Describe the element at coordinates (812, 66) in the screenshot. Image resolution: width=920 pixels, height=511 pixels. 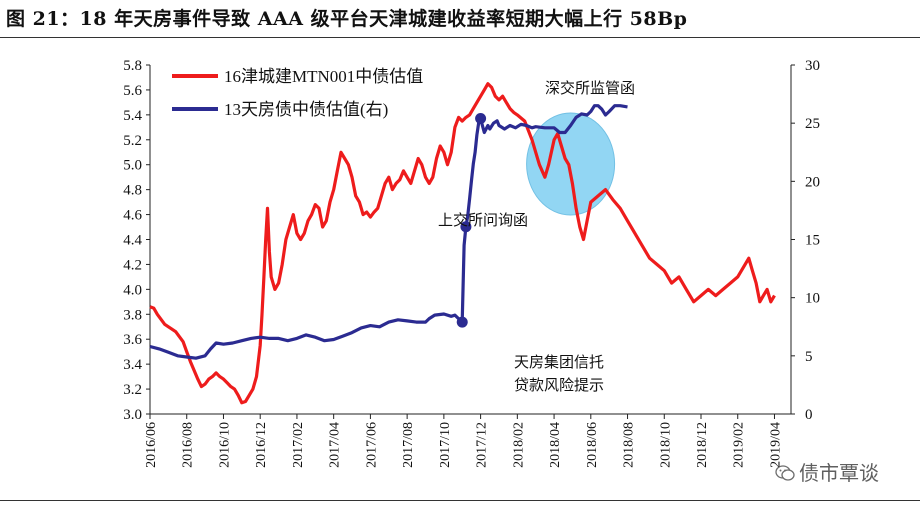
I see `y-right-tick-label: 30` at that location.